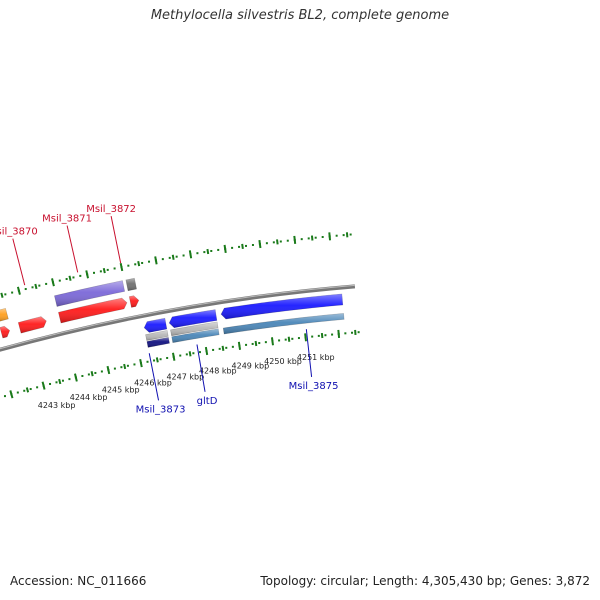 This screenshot has height=600, width=600. What do you see at coordinates (111, 209) in the screenshot?
I see `gene-label-forward: Msil_3872` at bounding box center [111, 209].